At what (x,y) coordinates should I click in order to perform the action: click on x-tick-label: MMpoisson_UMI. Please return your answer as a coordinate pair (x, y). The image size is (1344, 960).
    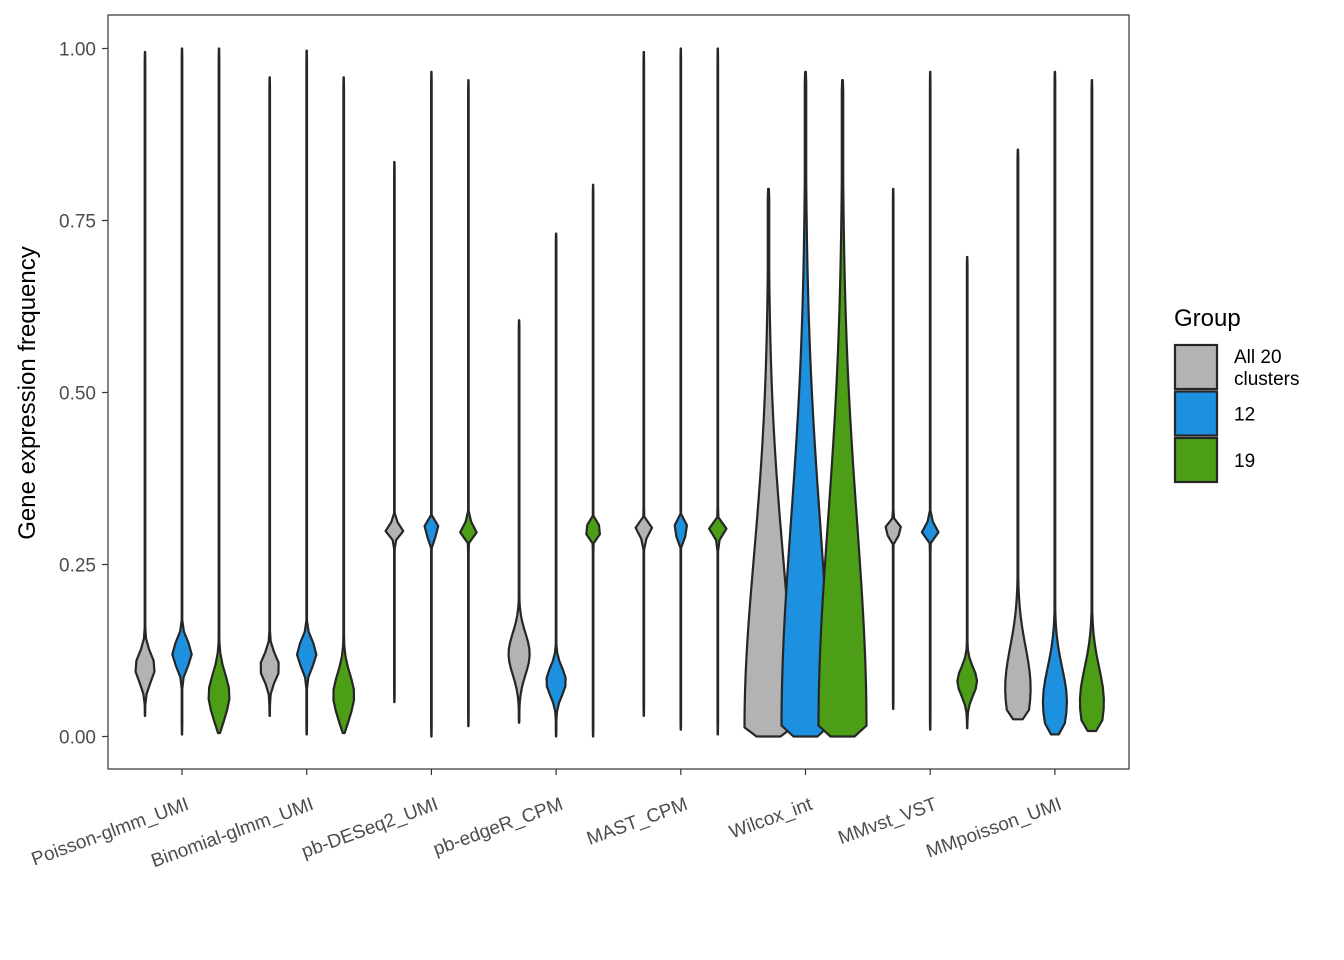
    Looking at the image, I should click on (993, 828).